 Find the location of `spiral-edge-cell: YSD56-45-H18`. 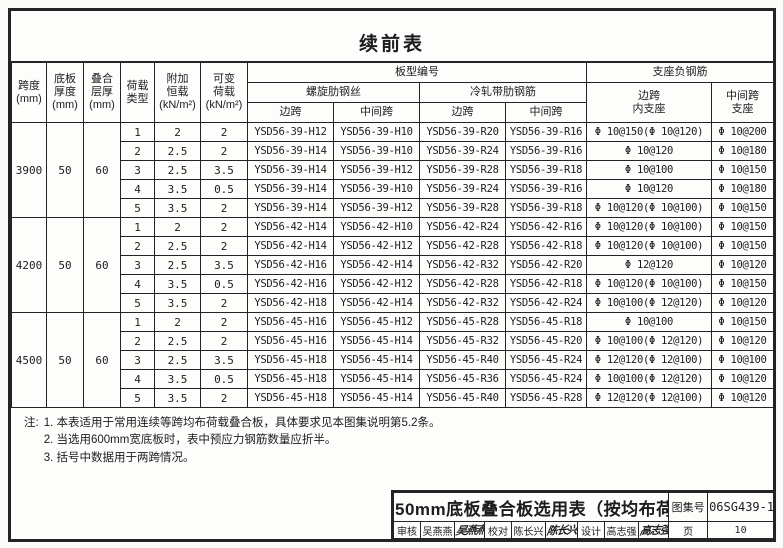

spiral-edge-cell: YSD56-45-H18 is located at coordinates (290, 398).